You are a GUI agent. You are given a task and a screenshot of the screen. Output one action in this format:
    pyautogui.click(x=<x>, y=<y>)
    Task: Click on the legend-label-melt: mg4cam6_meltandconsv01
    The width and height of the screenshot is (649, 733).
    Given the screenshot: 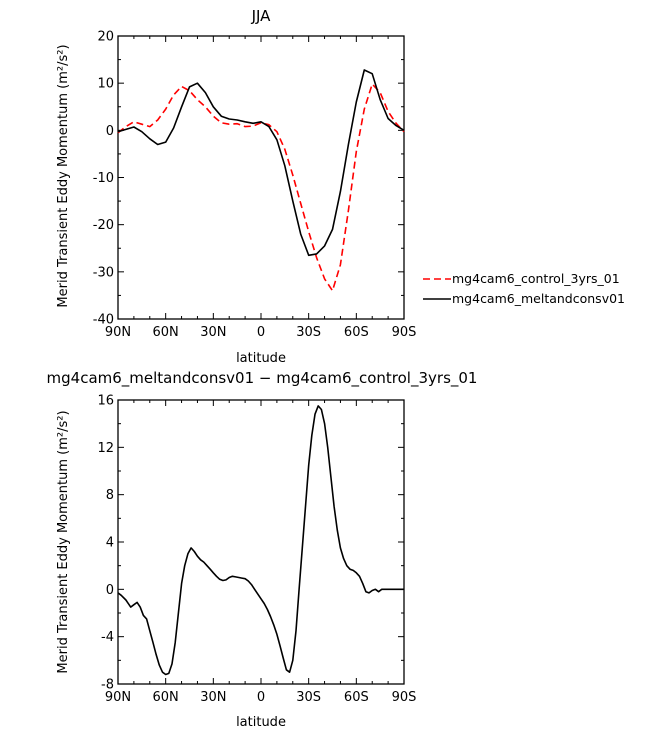 What is the action you would take?
    pyautogui.click(x=538, y=298)
    